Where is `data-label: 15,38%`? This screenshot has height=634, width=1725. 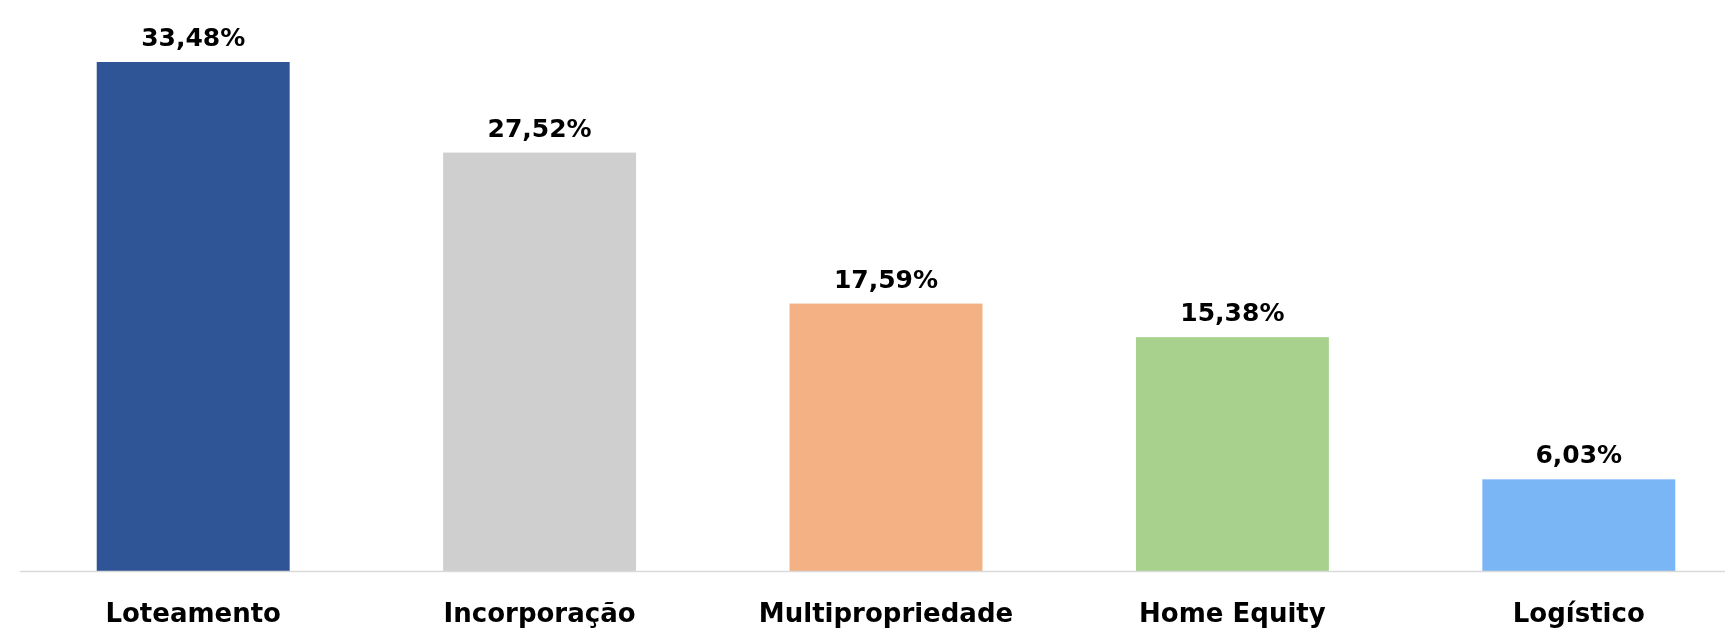 data-label: 15,38% is located at coordinates (1232, 313).